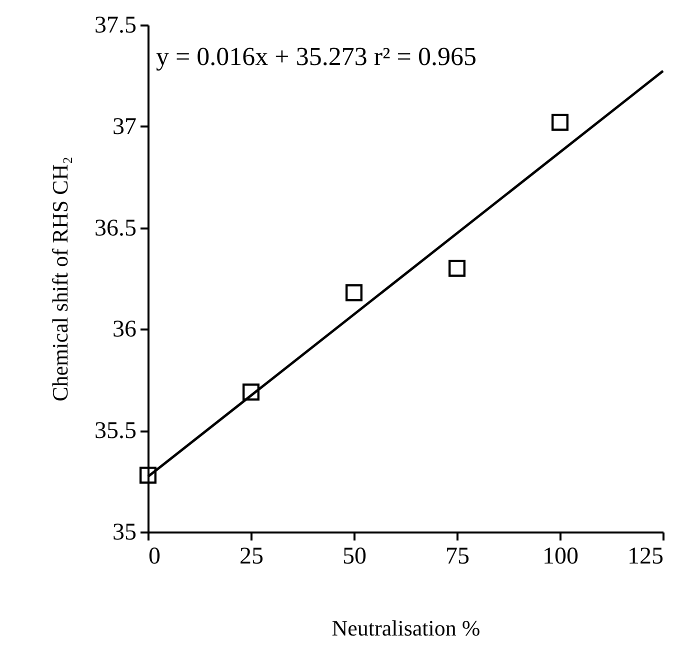 Image resolution: width=691 pixels, height=664 pixels. I want to click on y-tick-label: 36, so click(124, 329).